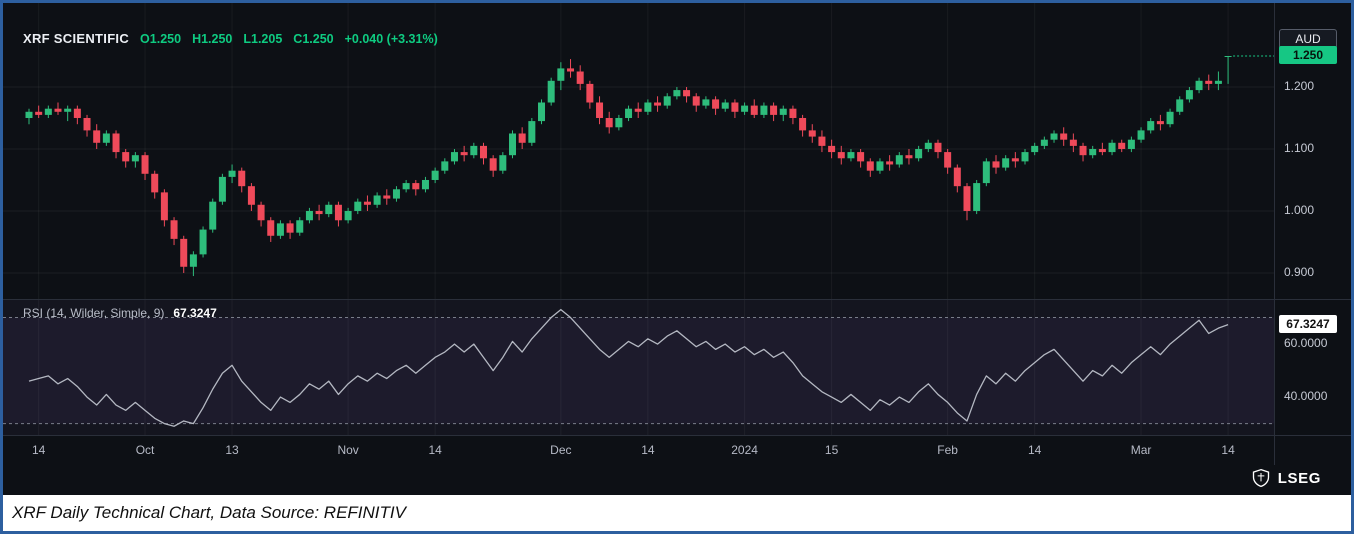 The height and width of the screenshot is (534, 1354). What do you see at coordinates (1306, 343) in the screenshot?
I see `rsi-axis-label: 60.0000` at bounding box center [1306, 343].